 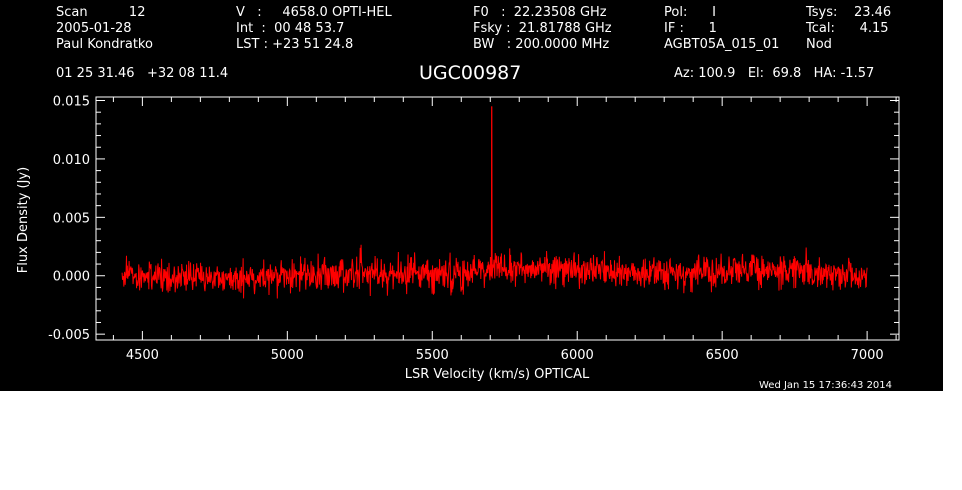 What do you see at coordinates (690, 28) in the screenshot?
I see `if-number: IF : 1` at bounding box center [690, 28].